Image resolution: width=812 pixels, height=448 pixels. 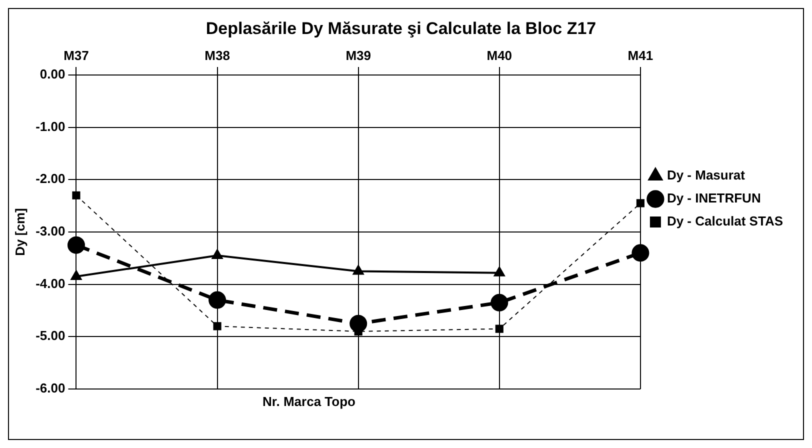 I want to click on y-tick-label: -3.00, so click(x=51, y=231).